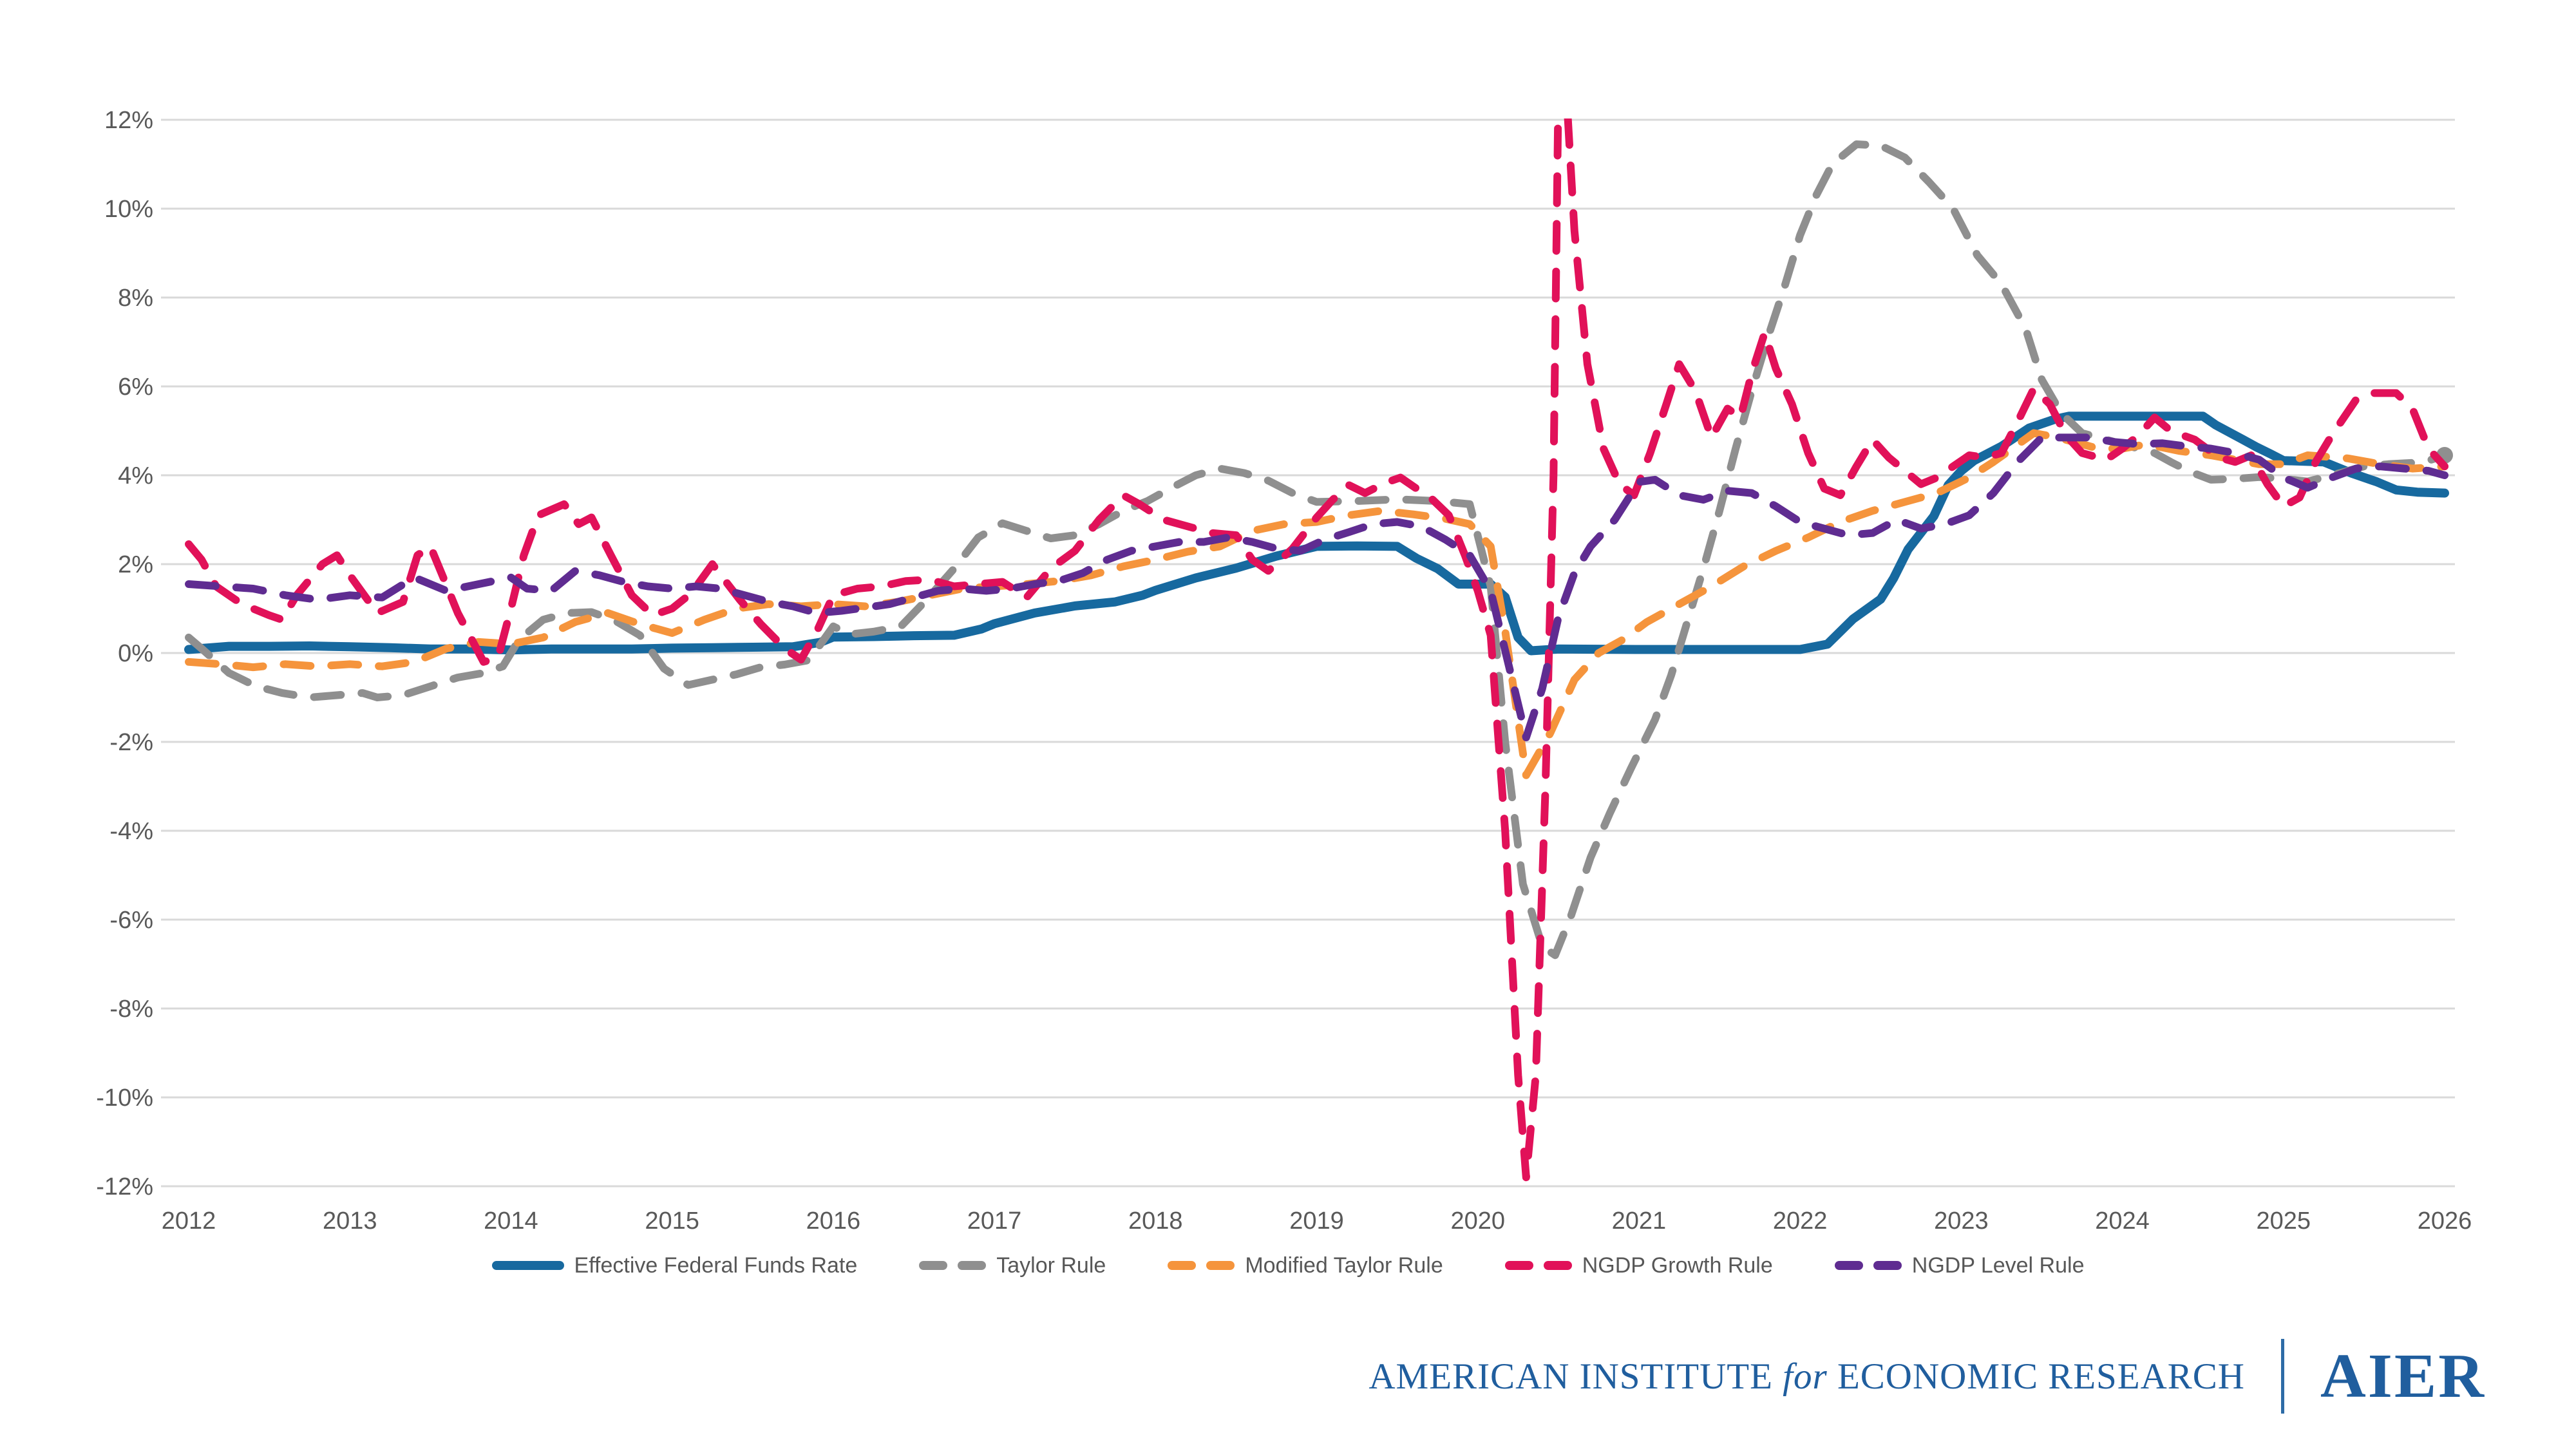  Describe the element at coordinates (1156, 1222) in the screenshot. I see `x-tick-label: 2018` at that location.